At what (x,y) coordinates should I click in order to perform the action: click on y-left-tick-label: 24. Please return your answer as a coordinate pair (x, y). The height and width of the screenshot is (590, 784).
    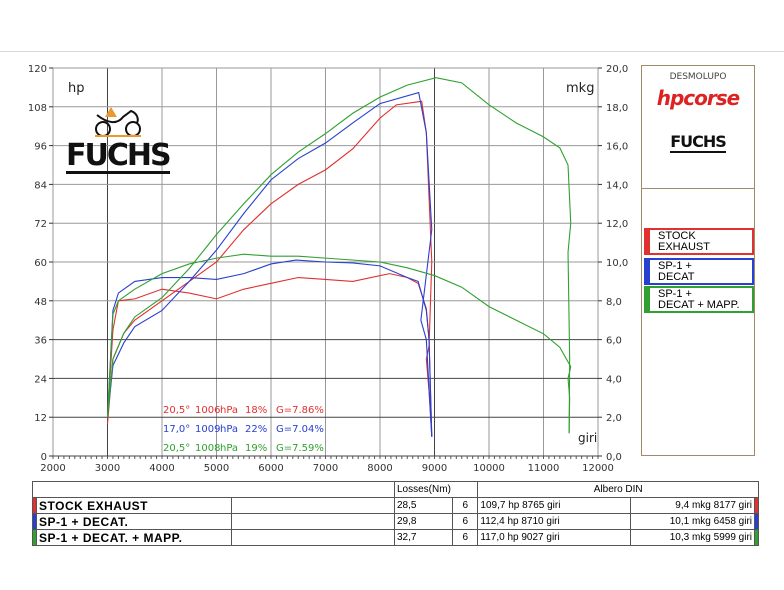
    Looking at the image, I should click on (40, 379).